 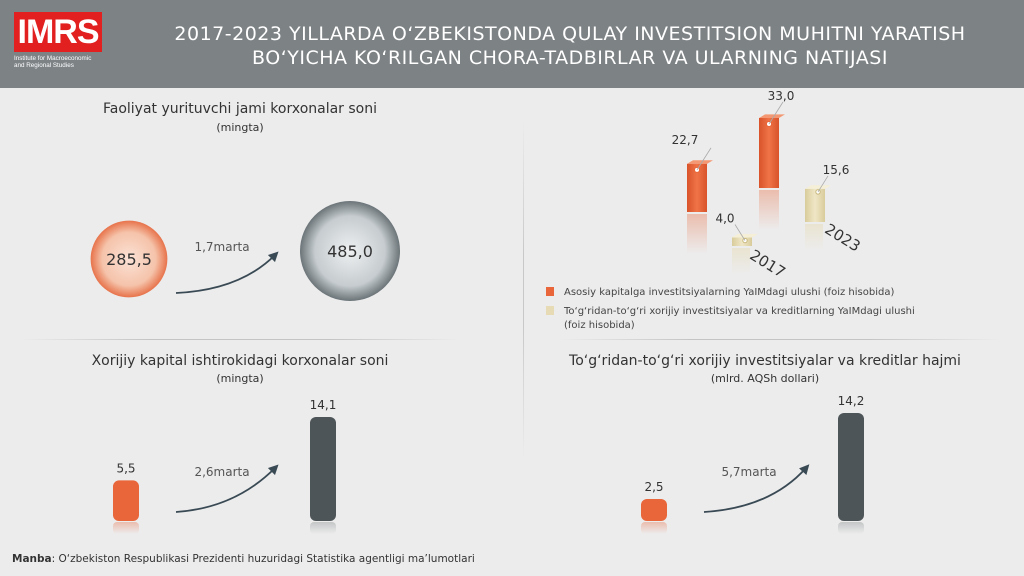 I want to click on bubble-label-2023: 485,0, so click(x=350, y=251).